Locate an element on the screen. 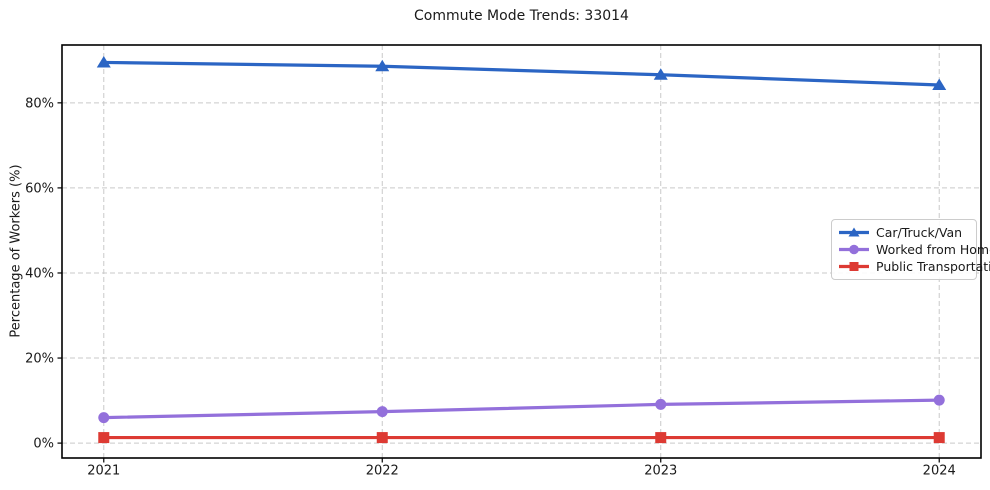 This screenshot has height=490, width=990. y-tick-label: 0% is located at coordinates (43, 444).